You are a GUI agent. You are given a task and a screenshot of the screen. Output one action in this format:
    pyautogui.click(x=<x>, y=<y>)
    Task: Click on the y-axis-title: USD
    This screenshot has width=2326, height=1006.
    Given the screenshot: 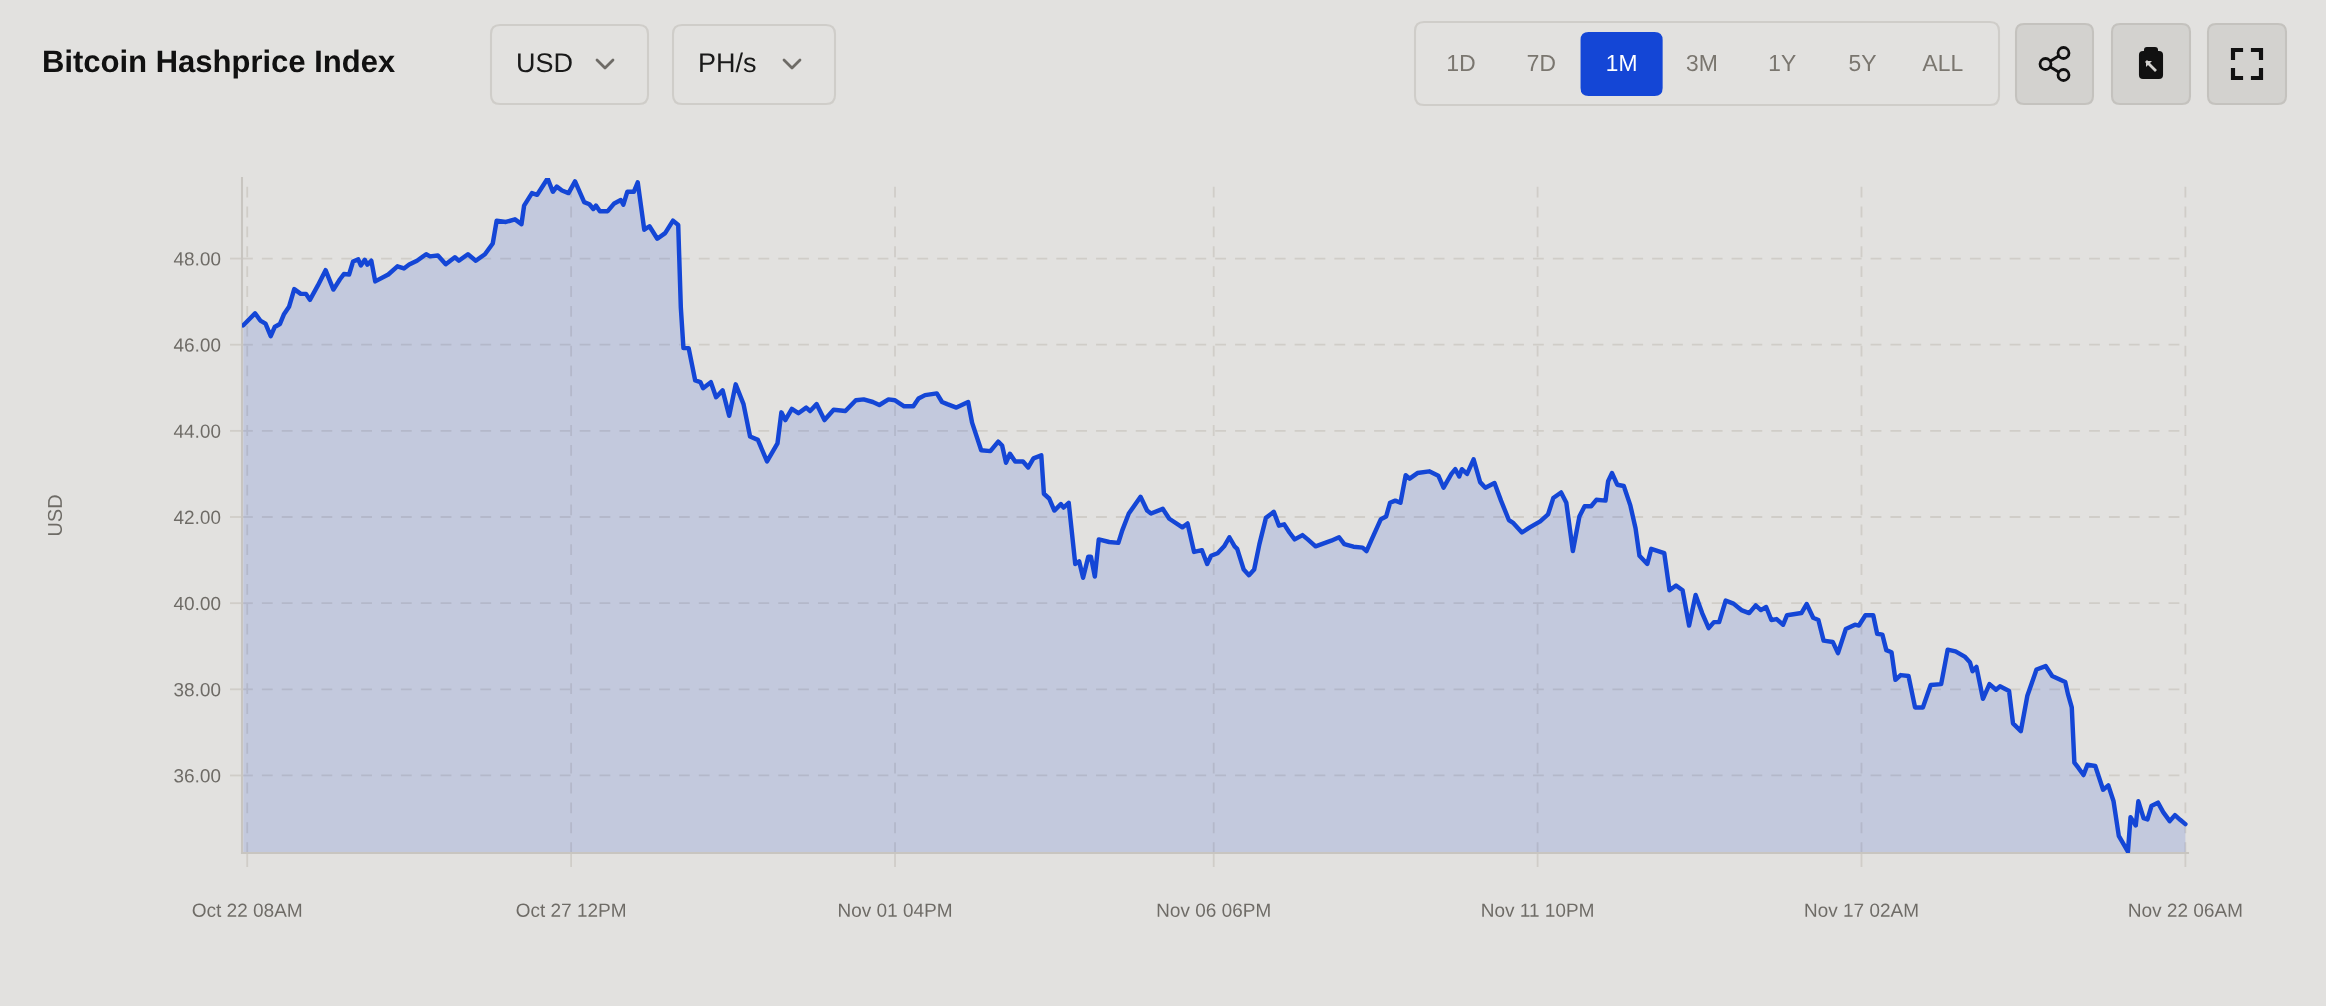 What is the action you would take?
    pyautogui.click(x=545, y=63)
    